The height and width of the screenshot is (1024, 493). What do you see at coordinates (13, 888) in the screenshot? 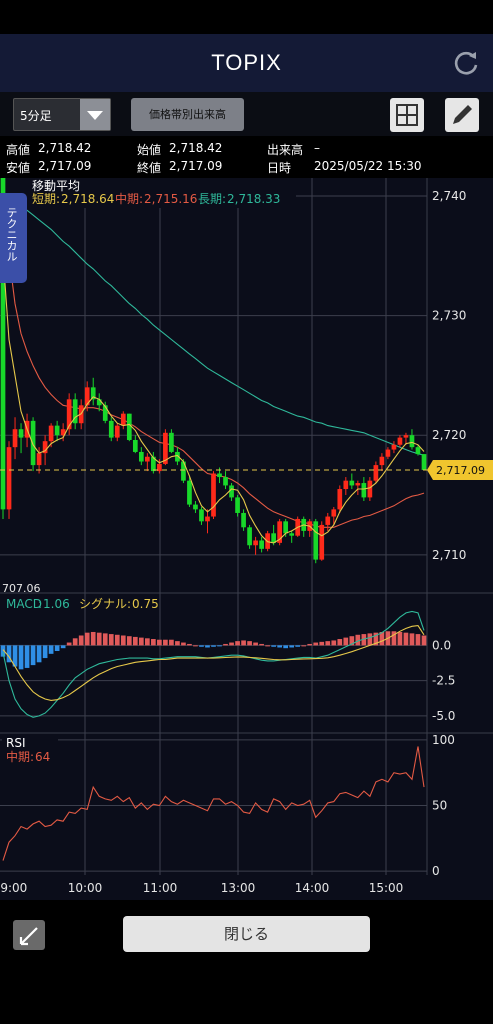
I see `x-tick-label: 09:00` at bounding box center [13, 888].